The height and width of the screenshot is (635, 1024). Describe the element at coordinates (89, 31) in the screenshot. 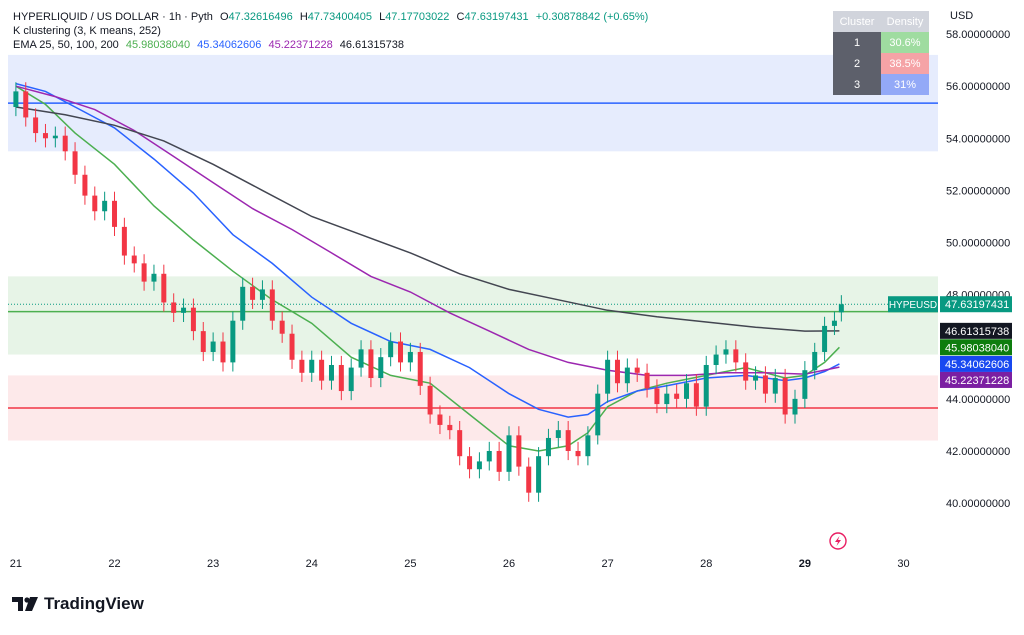

I see `indicator-kclustering: K clustering (3, K means, 252)` at that location.